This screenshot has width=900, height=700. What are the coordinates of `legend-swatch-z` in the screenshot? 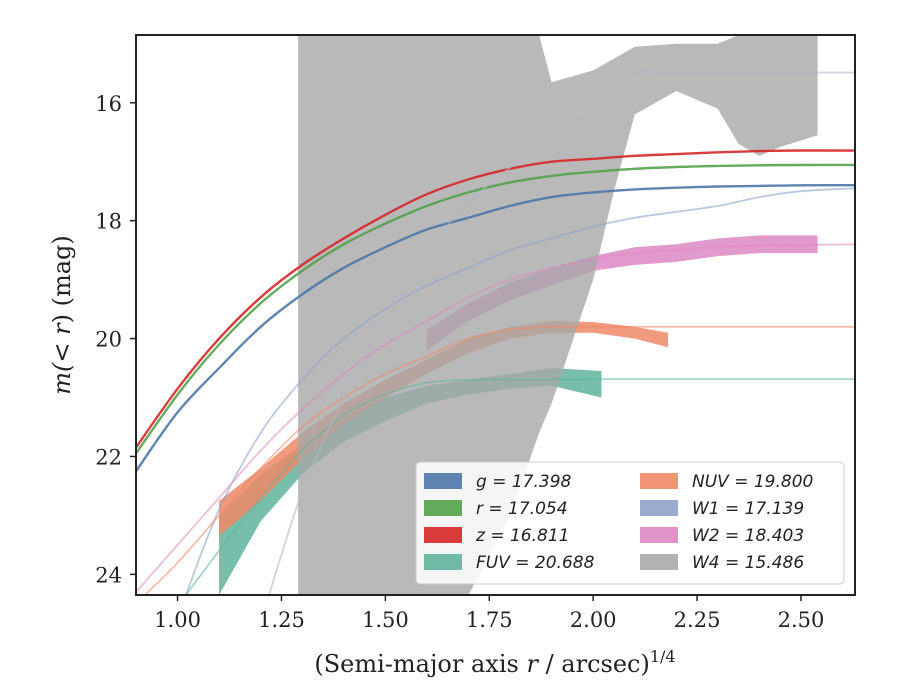 It's located at (443, 535).